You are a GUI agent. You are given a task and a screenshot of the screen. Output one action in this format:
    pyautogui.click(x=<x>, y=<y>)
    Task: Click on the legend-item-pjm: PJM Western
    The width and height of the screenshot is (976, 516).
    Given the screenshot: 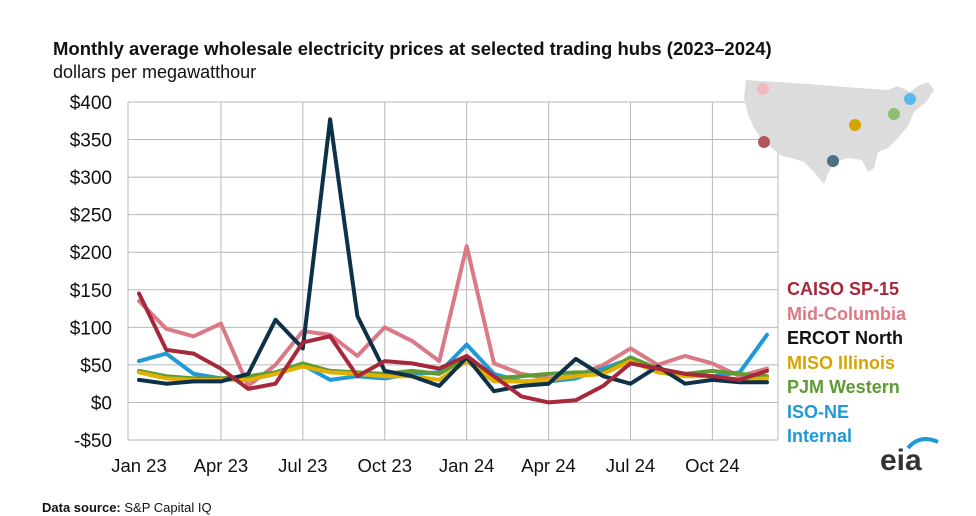 What is the action you would take?
    pyautogui.click(x=843, y=387)
    